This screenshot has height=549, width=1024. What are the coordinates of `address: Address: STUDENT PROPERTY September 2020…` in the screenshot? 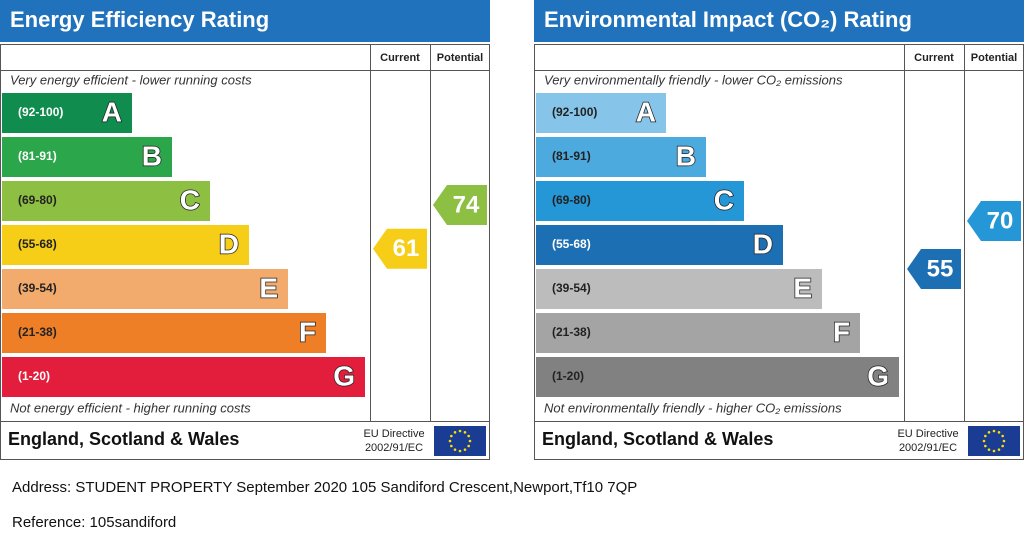 It's located at (324, 487).